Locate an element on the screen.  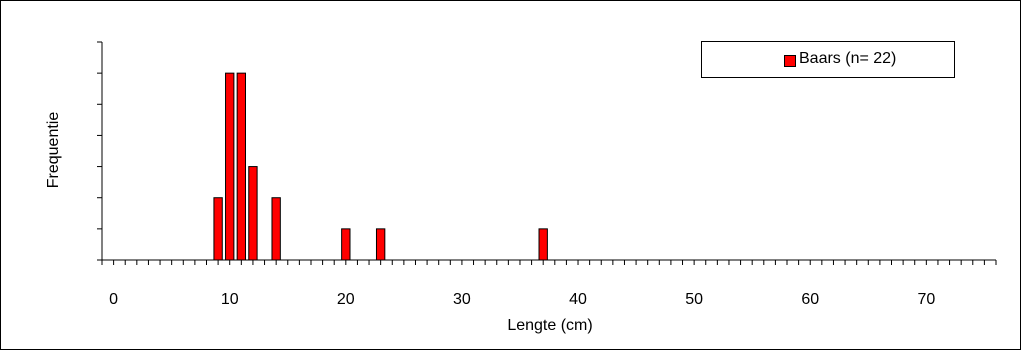
x-tick-label: 20 is located at coordinates (346, 299).